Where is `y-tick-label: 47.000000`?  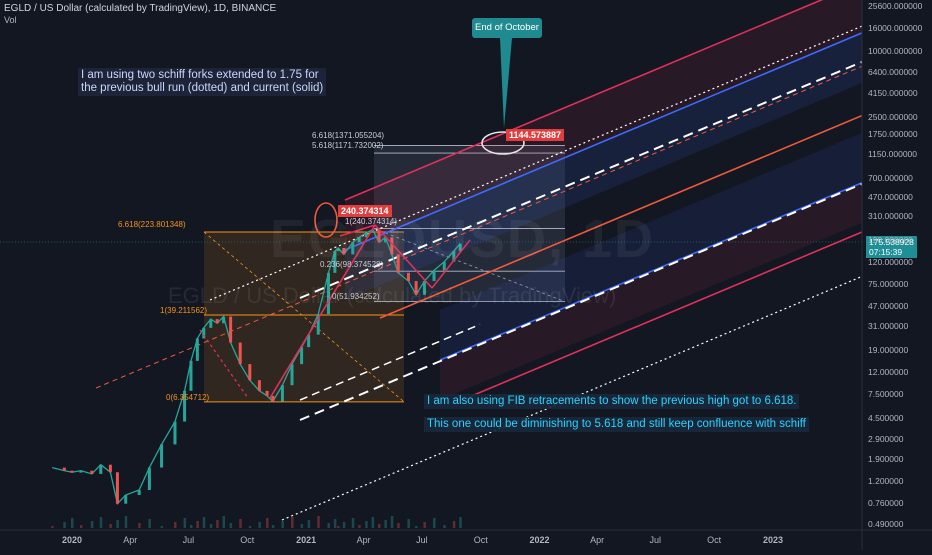
y-tick-label: 47.000000 is located at coordinates (888, 306).